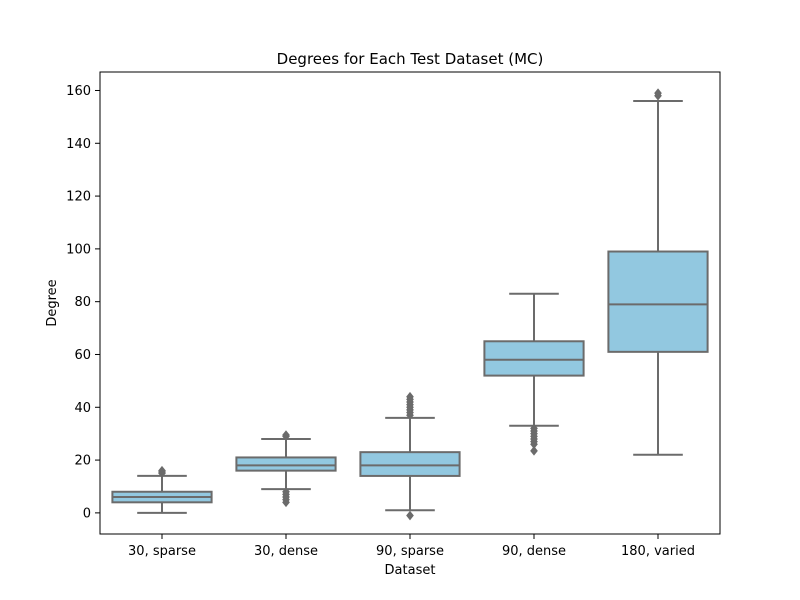 This screenshot has width=800, height=600. I want to click on y-tick-label: 20, so click(82, 461).